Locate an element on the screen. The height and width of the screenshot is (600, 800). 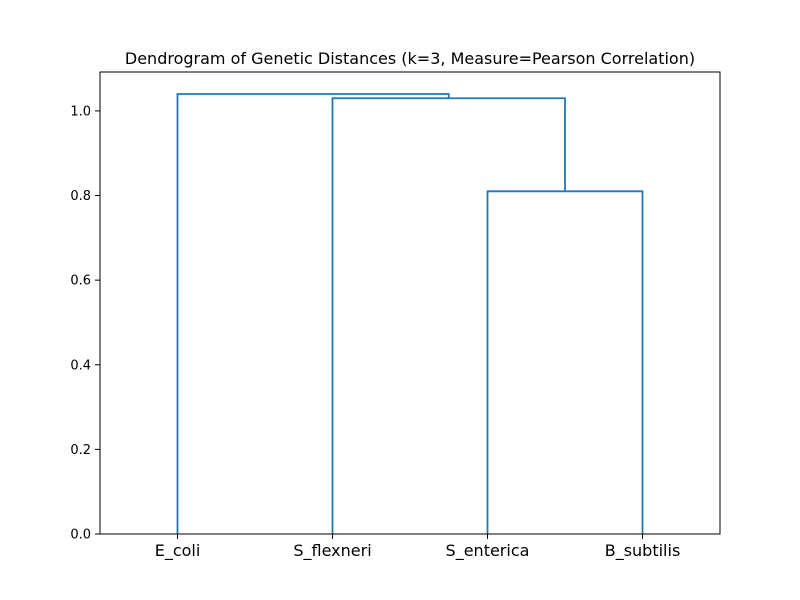
leaf-label-e-coli: E_coli is located at coordinates (178, 551).